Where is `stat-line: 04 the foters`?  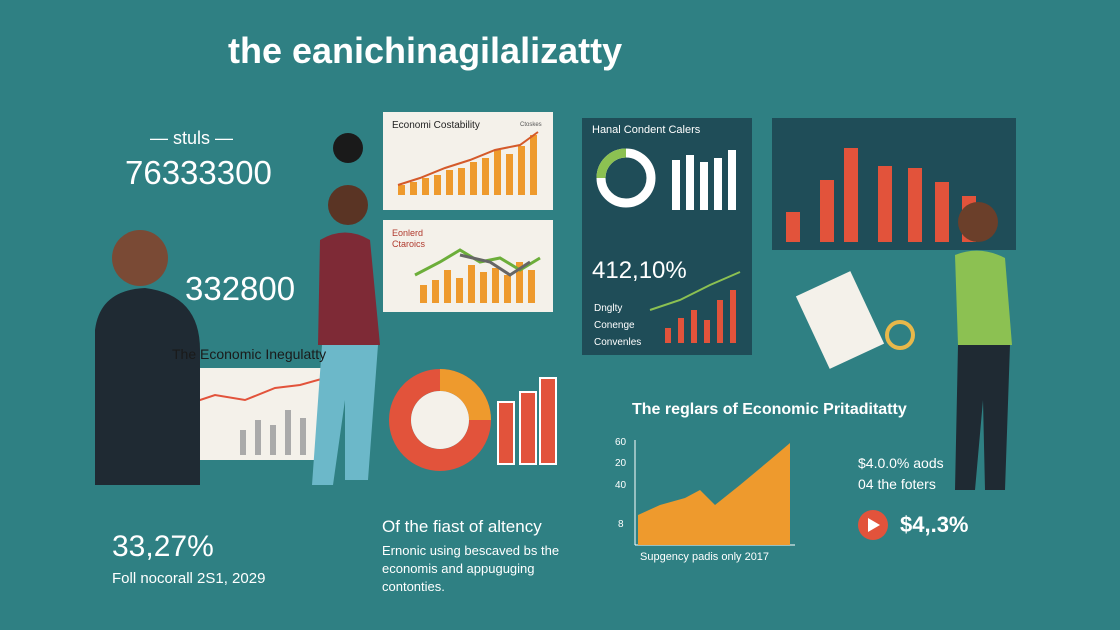 stat-line: 04 the foters is located at coordinates (897, 484).